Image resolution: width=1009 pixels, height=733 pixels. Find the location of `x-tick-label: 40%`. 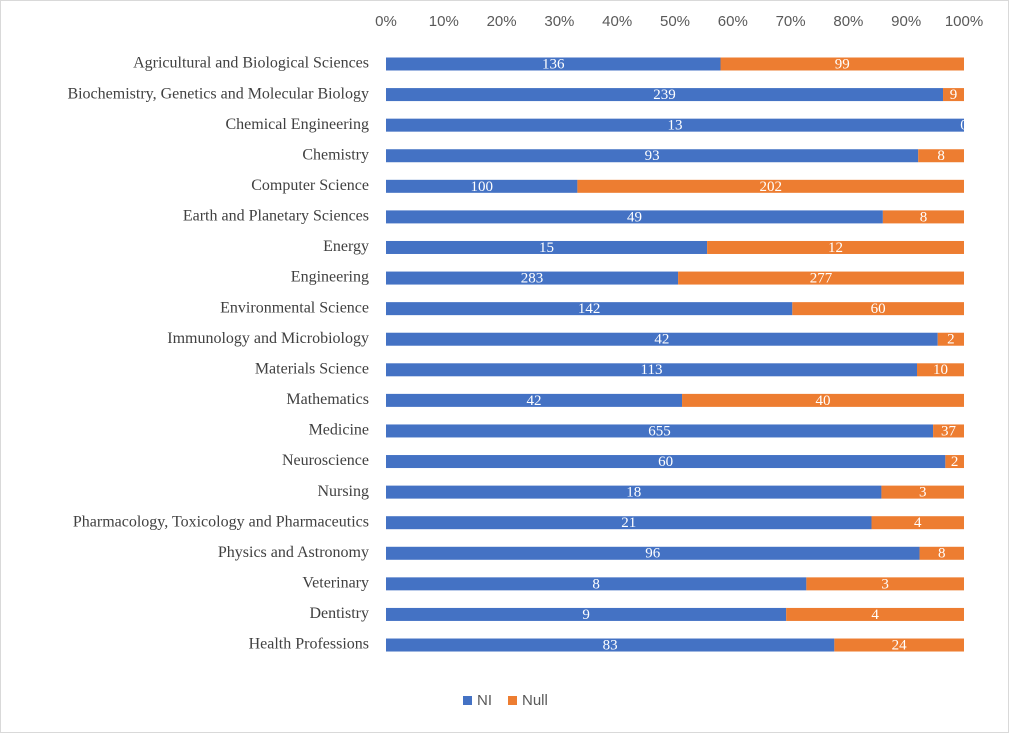

x-tick-label: 40% is located at coordinates (617, 21).